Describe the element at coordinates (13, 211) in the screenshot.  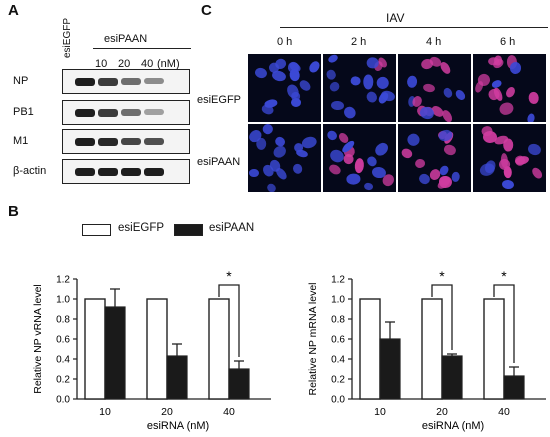
I see `panel-label-b: B` at that location.